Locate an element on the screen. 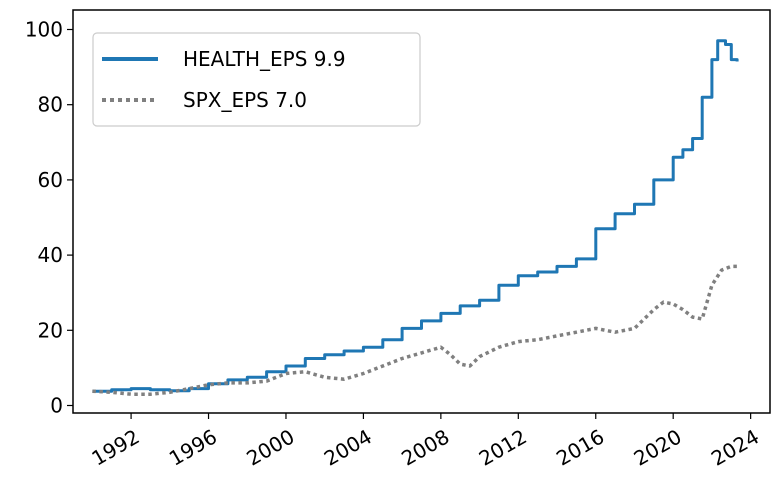 Image resolution: width=780 pixels, height=500 pixels. x-tick-label: 2024 is located at coordinates (735, 447).